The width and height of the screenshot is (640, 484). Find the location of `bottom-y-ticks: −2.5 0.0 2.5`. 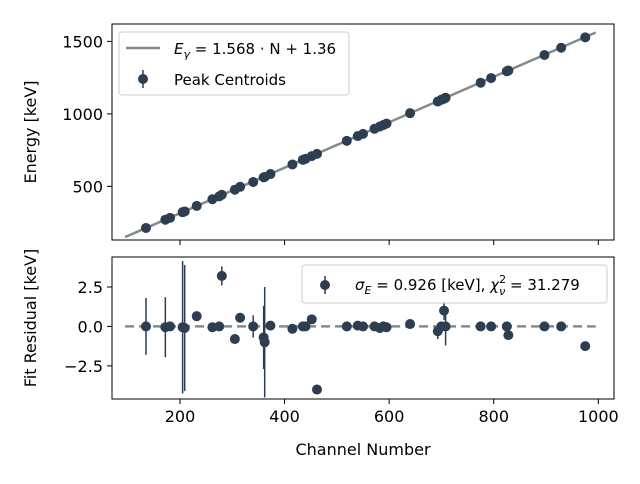

bottom-y-ticks: −2.5 0.0 2.5 is located at coordinates (88, 327).